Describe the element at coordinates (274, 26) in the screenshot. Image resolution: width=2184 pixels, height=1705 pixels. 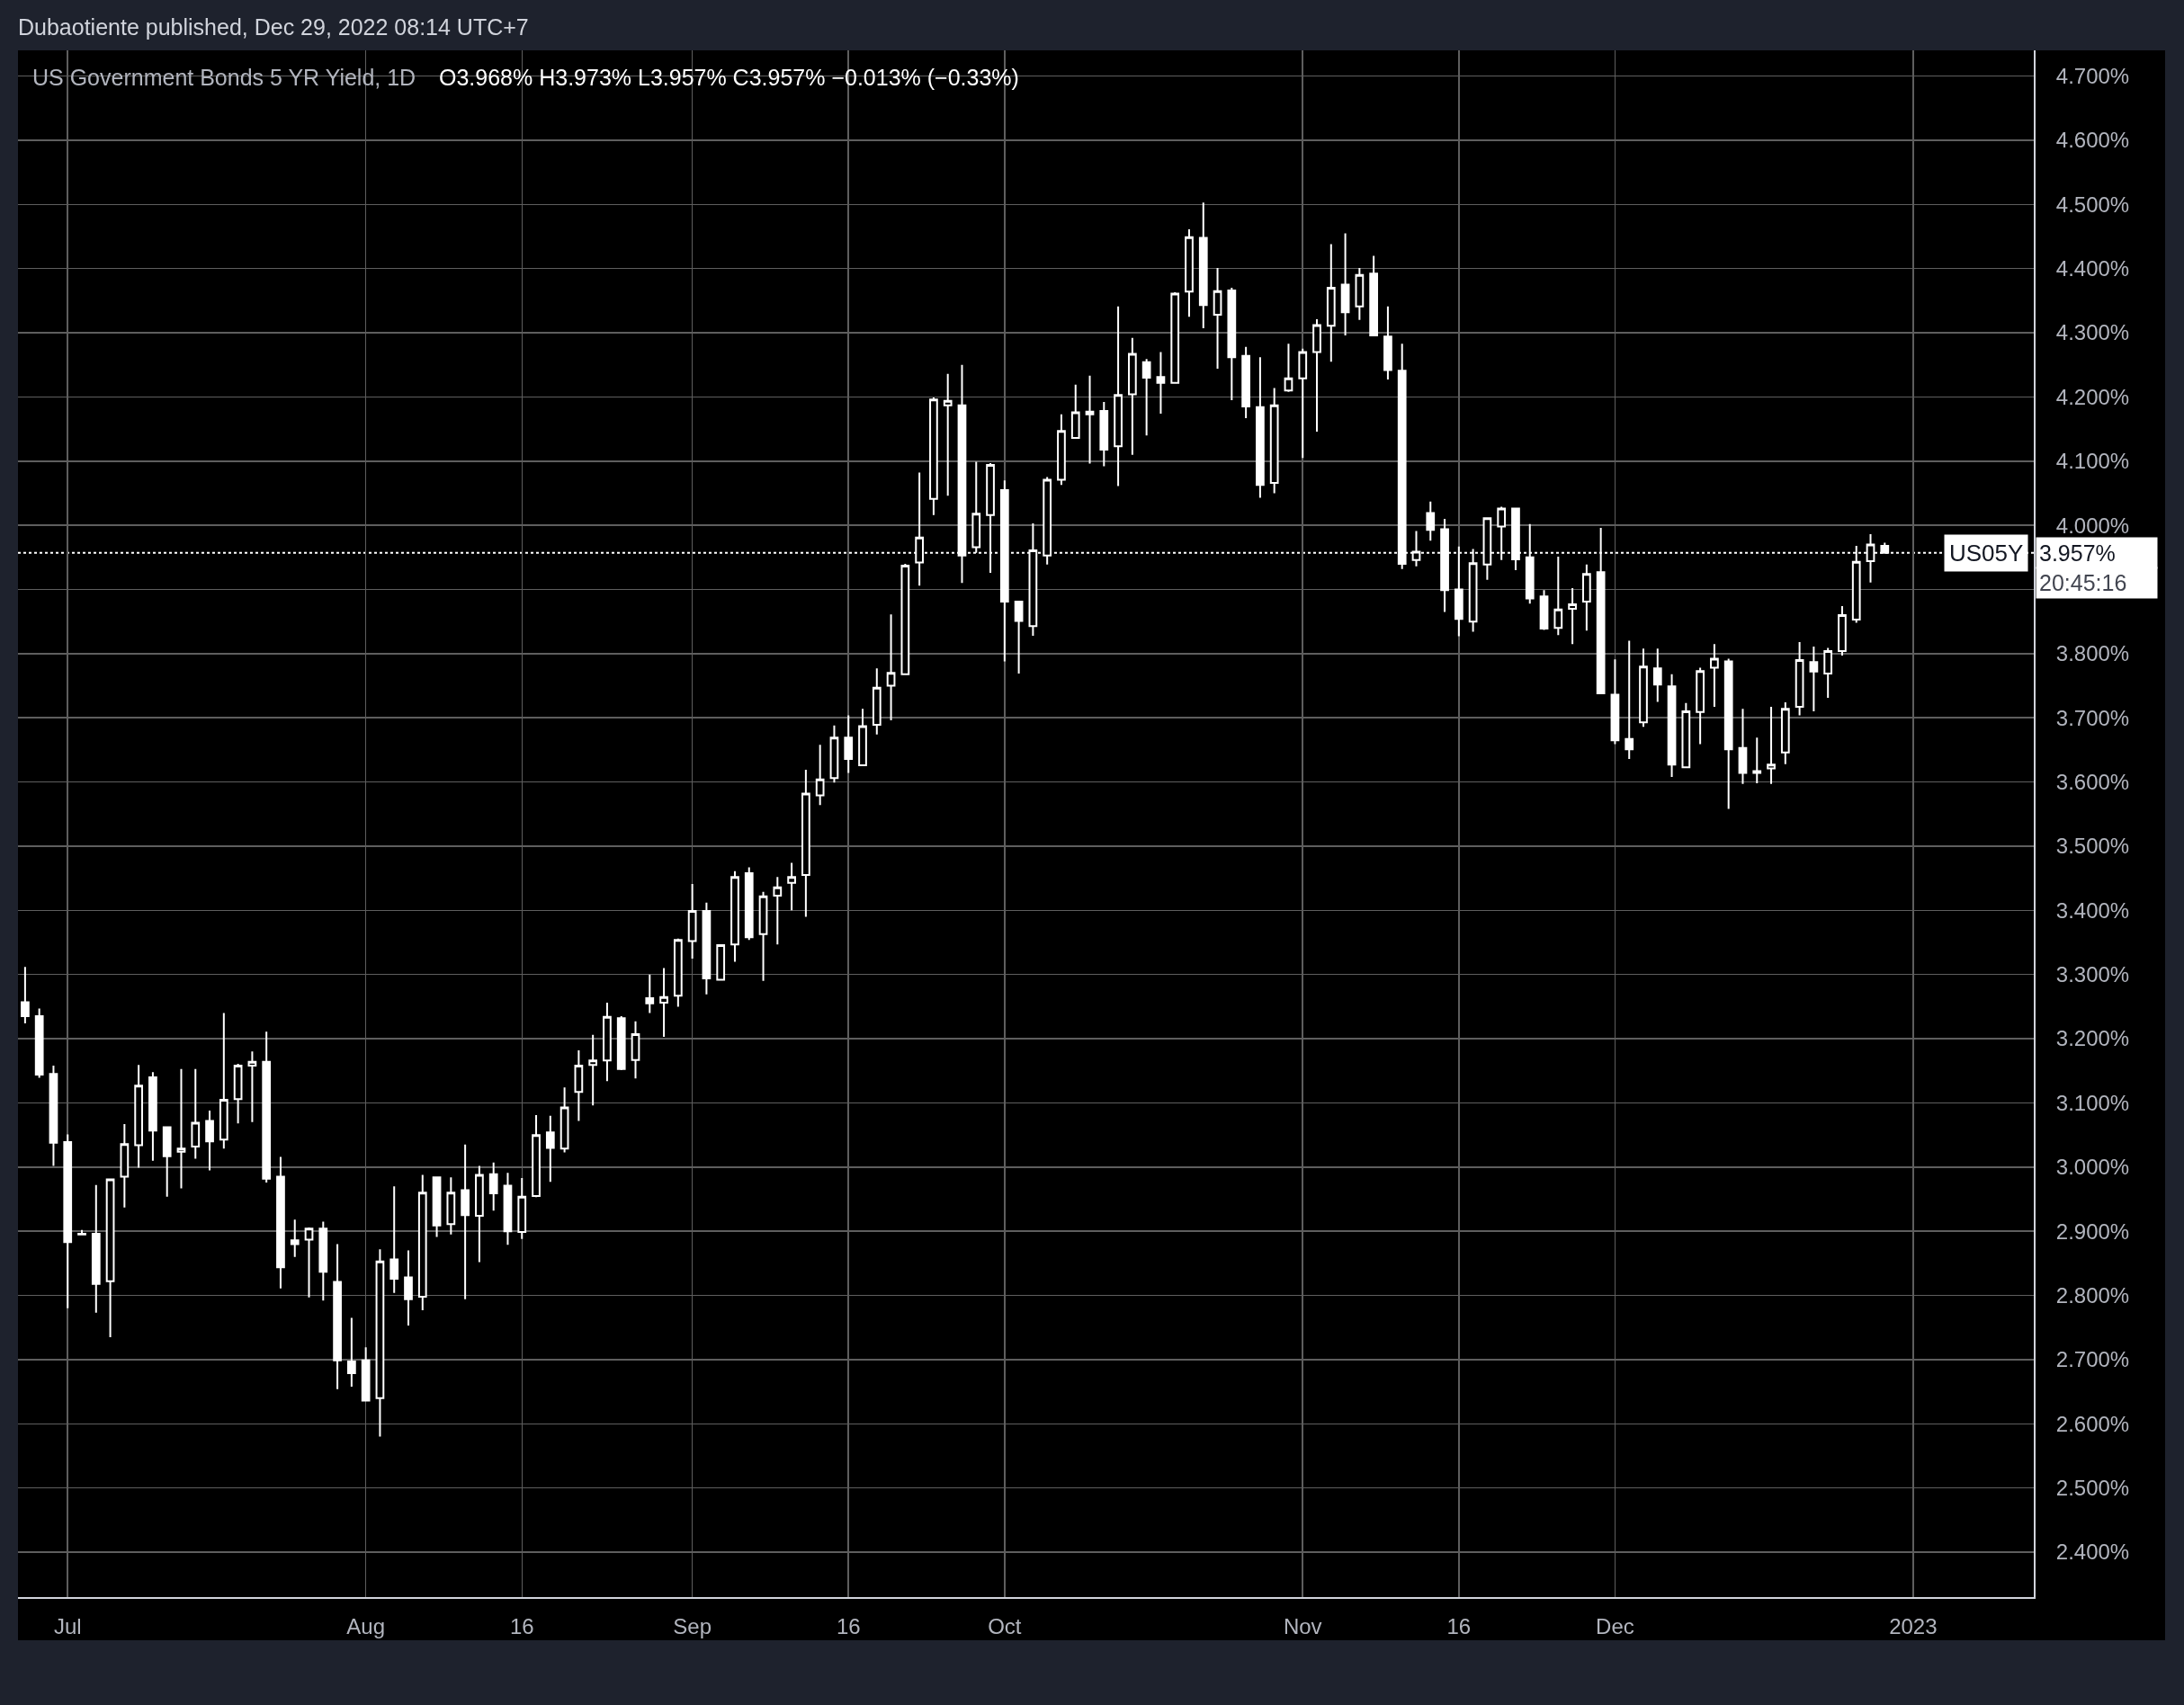
I see `text: Dubaotiente published, Dec 29, 2022 08:14 UTC+7` at that location.